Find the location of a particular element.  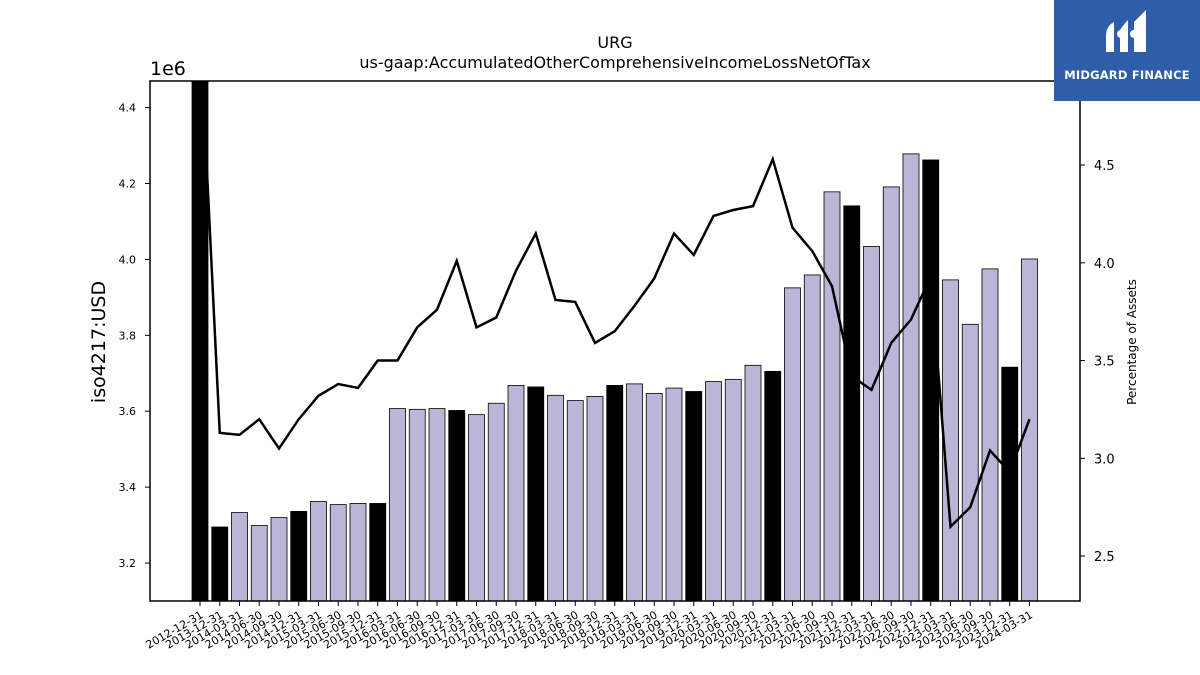

y-tick-label: 4.0 is located at coordinates (128, 259).